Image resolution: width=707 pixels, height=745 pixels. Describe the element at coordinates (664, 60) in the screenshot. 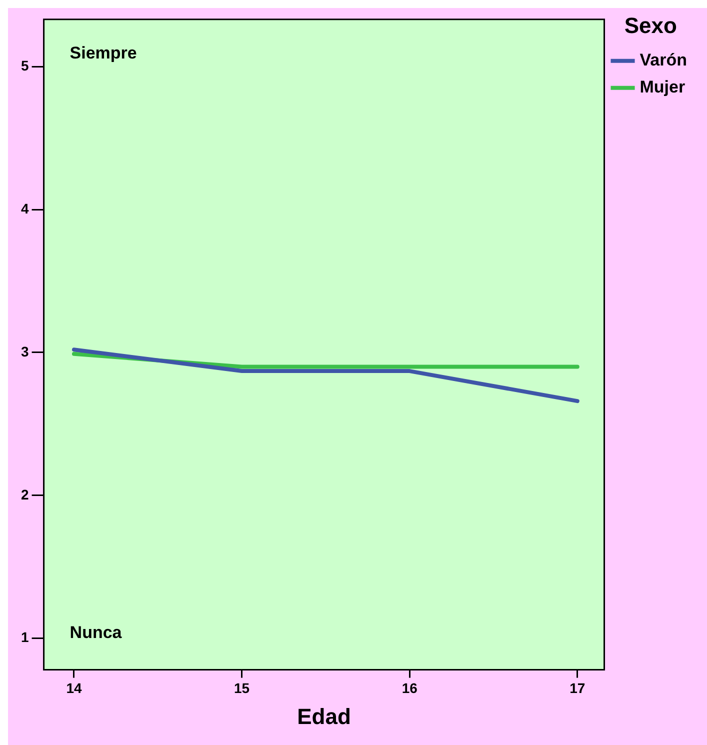

I see `legend-label: Varón` at that location.